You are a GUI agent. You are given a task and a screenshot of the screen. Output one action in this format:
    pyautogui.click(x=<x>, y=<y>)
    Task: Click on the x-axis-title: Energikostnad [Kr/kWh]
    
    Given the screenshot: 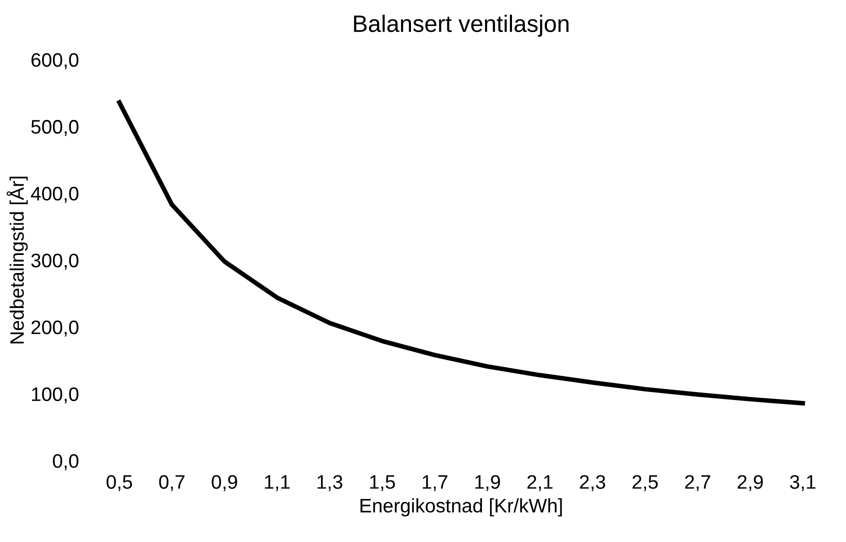 What is the action you would take?
    pyautogui.click(x=461, y=507)
    